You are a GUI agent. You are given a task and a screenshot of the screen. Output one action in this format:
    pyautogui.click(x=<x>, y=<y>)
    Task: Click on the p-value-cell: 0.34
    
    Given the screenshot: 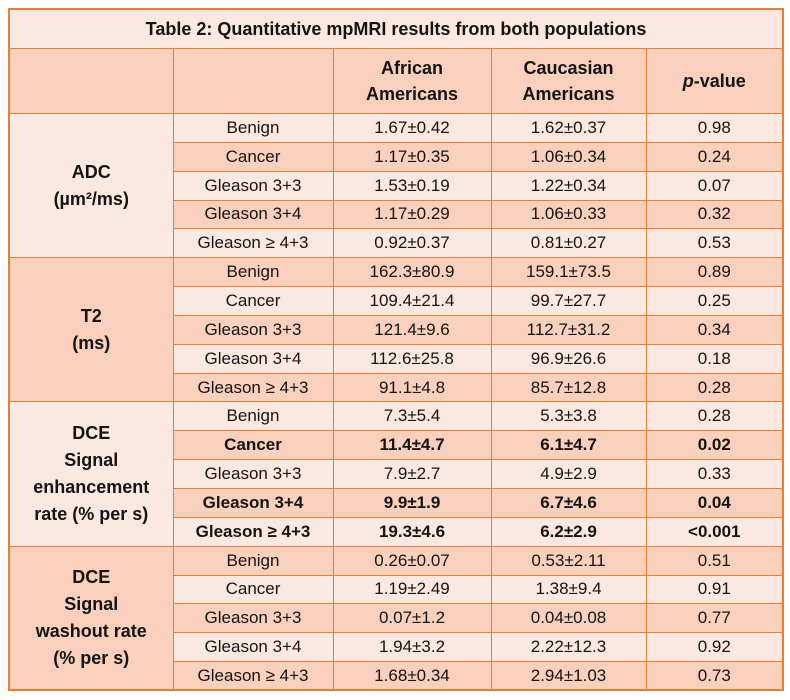 What is the action you would take?
    pyautogui.click(x=714, y=329)
    